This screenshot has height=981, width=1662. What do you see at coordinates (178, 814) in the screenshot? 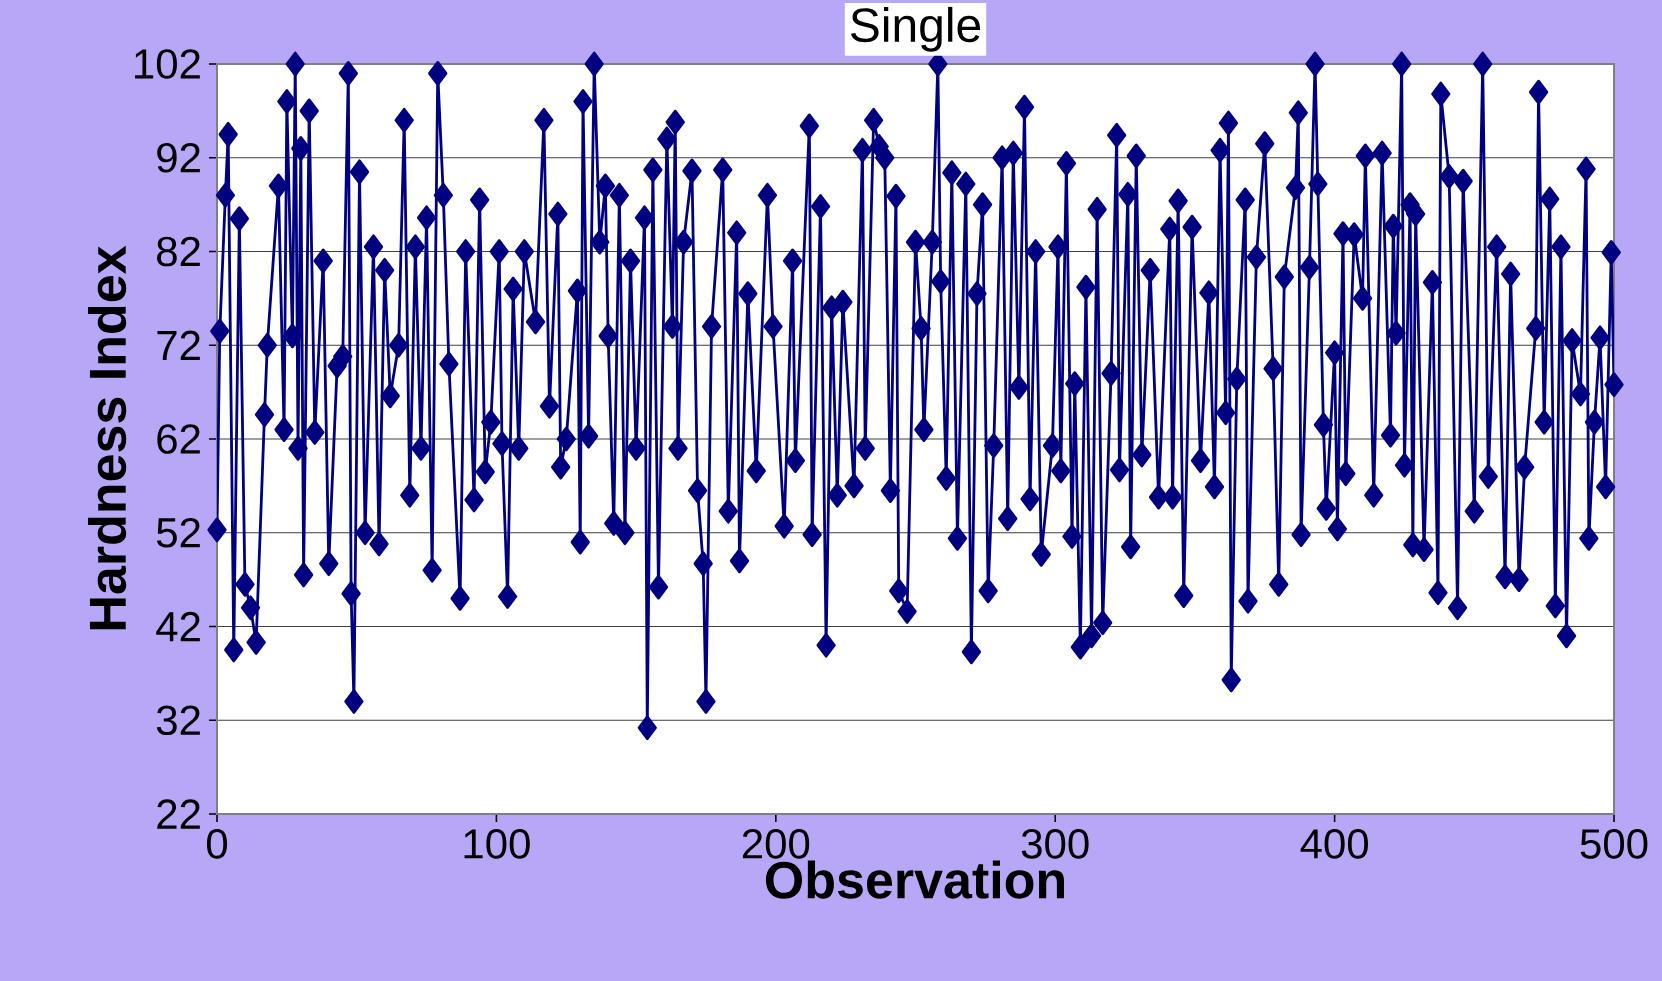
I see `y-tick-label: 22` at bounding box center [178, 814].